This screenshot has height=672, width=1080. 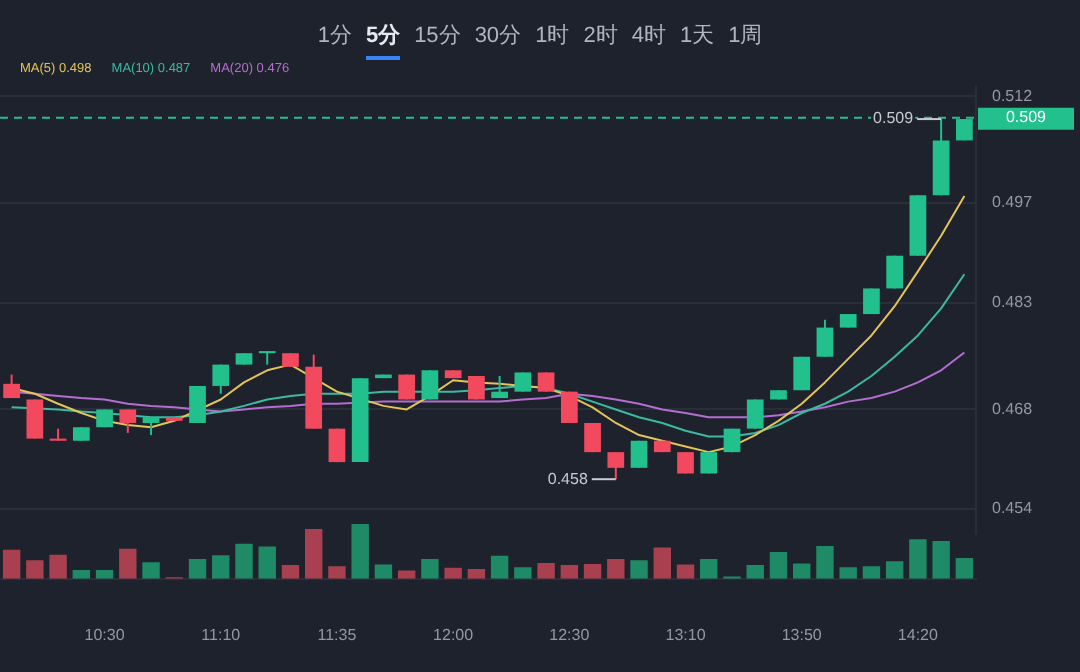 What do you see at coordinates (540, 36) in the screenshot?
I see `chart-title: 1分 5分 15分 30分 1时 2时 4时 1天 1周` at bounding box center [540, 36].